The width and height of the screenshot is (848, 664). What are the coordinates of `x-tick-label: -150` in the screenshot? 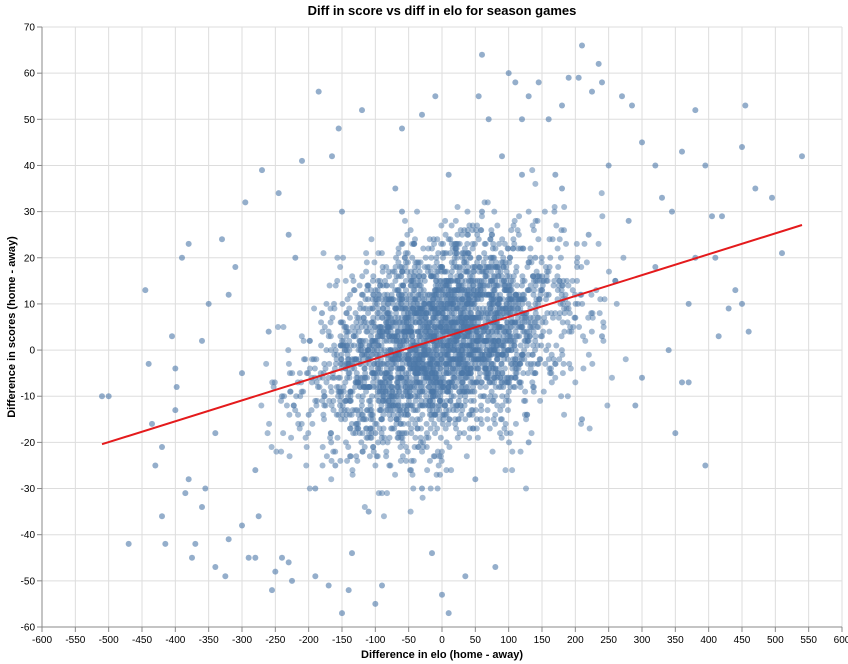 It's located at (342, 640).